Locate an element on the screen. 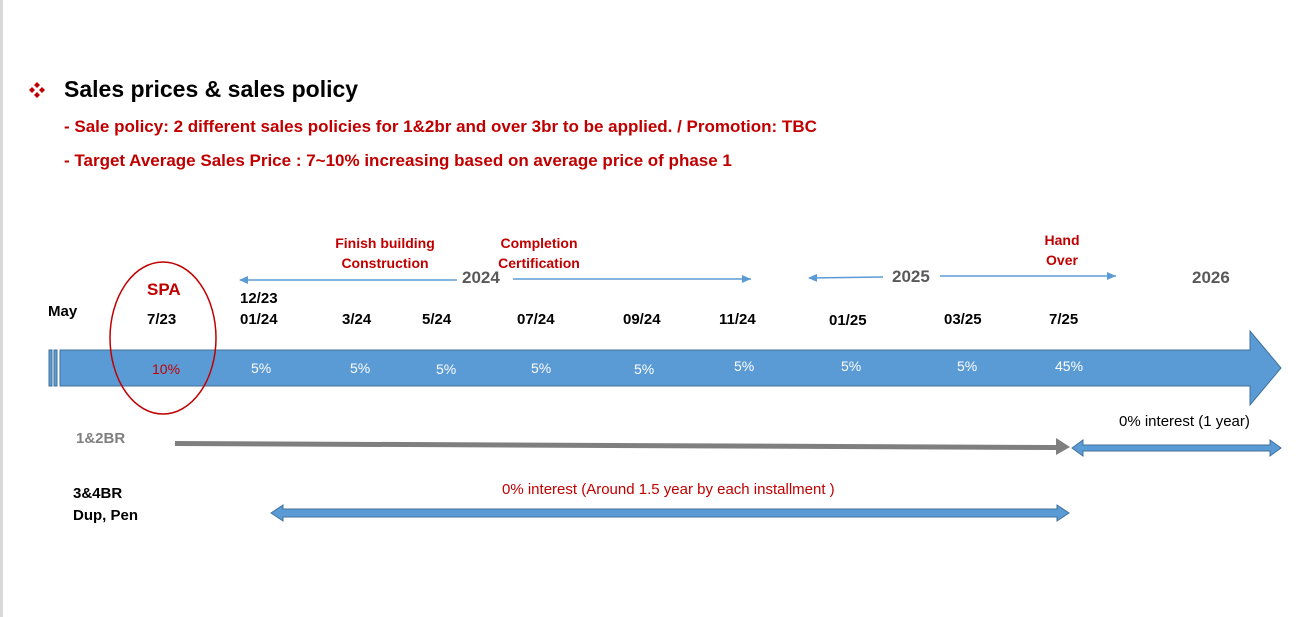 Image resolution: width=1301 pixels, height=617 pixels. policy-3-4br-label-line-2: Dup, Pen is located at coordinates (106, 515).